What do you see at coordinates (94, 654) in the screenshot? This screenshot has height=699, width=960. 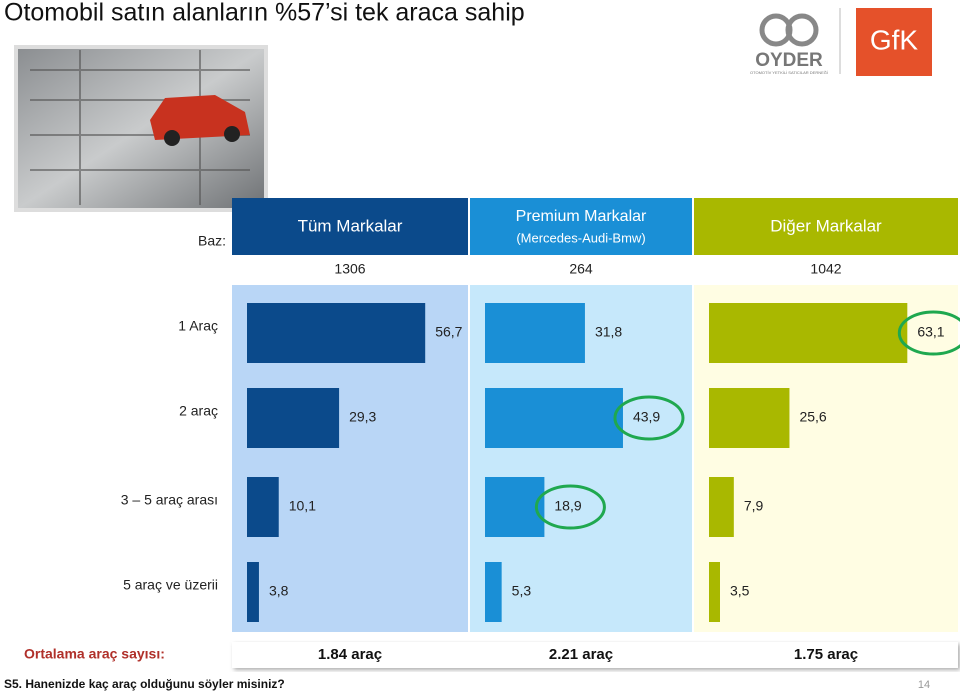 I see `average-title: Ortalama araç sayısı:` at bounding box center [94, 654].